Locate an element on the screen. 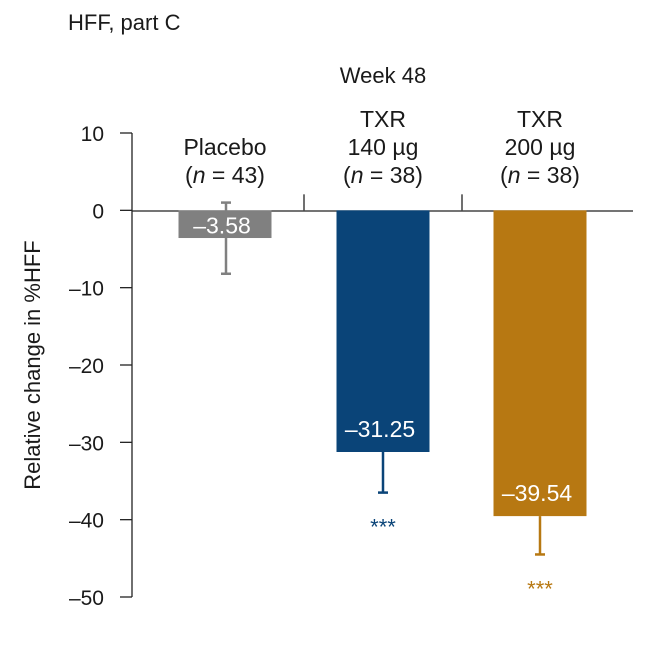 The image size is (651, 647). y-tick-label: 0 is located at coordinates (98, 211).